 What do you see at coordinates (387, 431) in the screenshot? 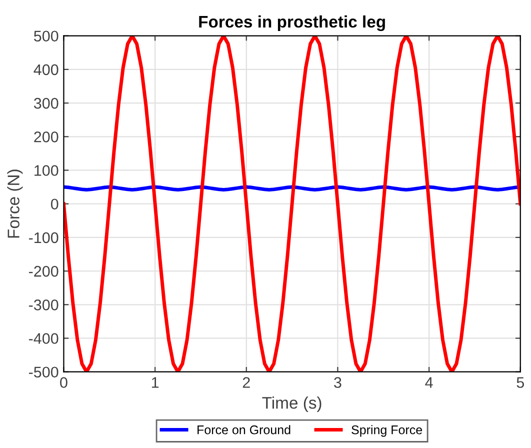
I see `legend-label: Spring Force` at bounding box center [387, 431].